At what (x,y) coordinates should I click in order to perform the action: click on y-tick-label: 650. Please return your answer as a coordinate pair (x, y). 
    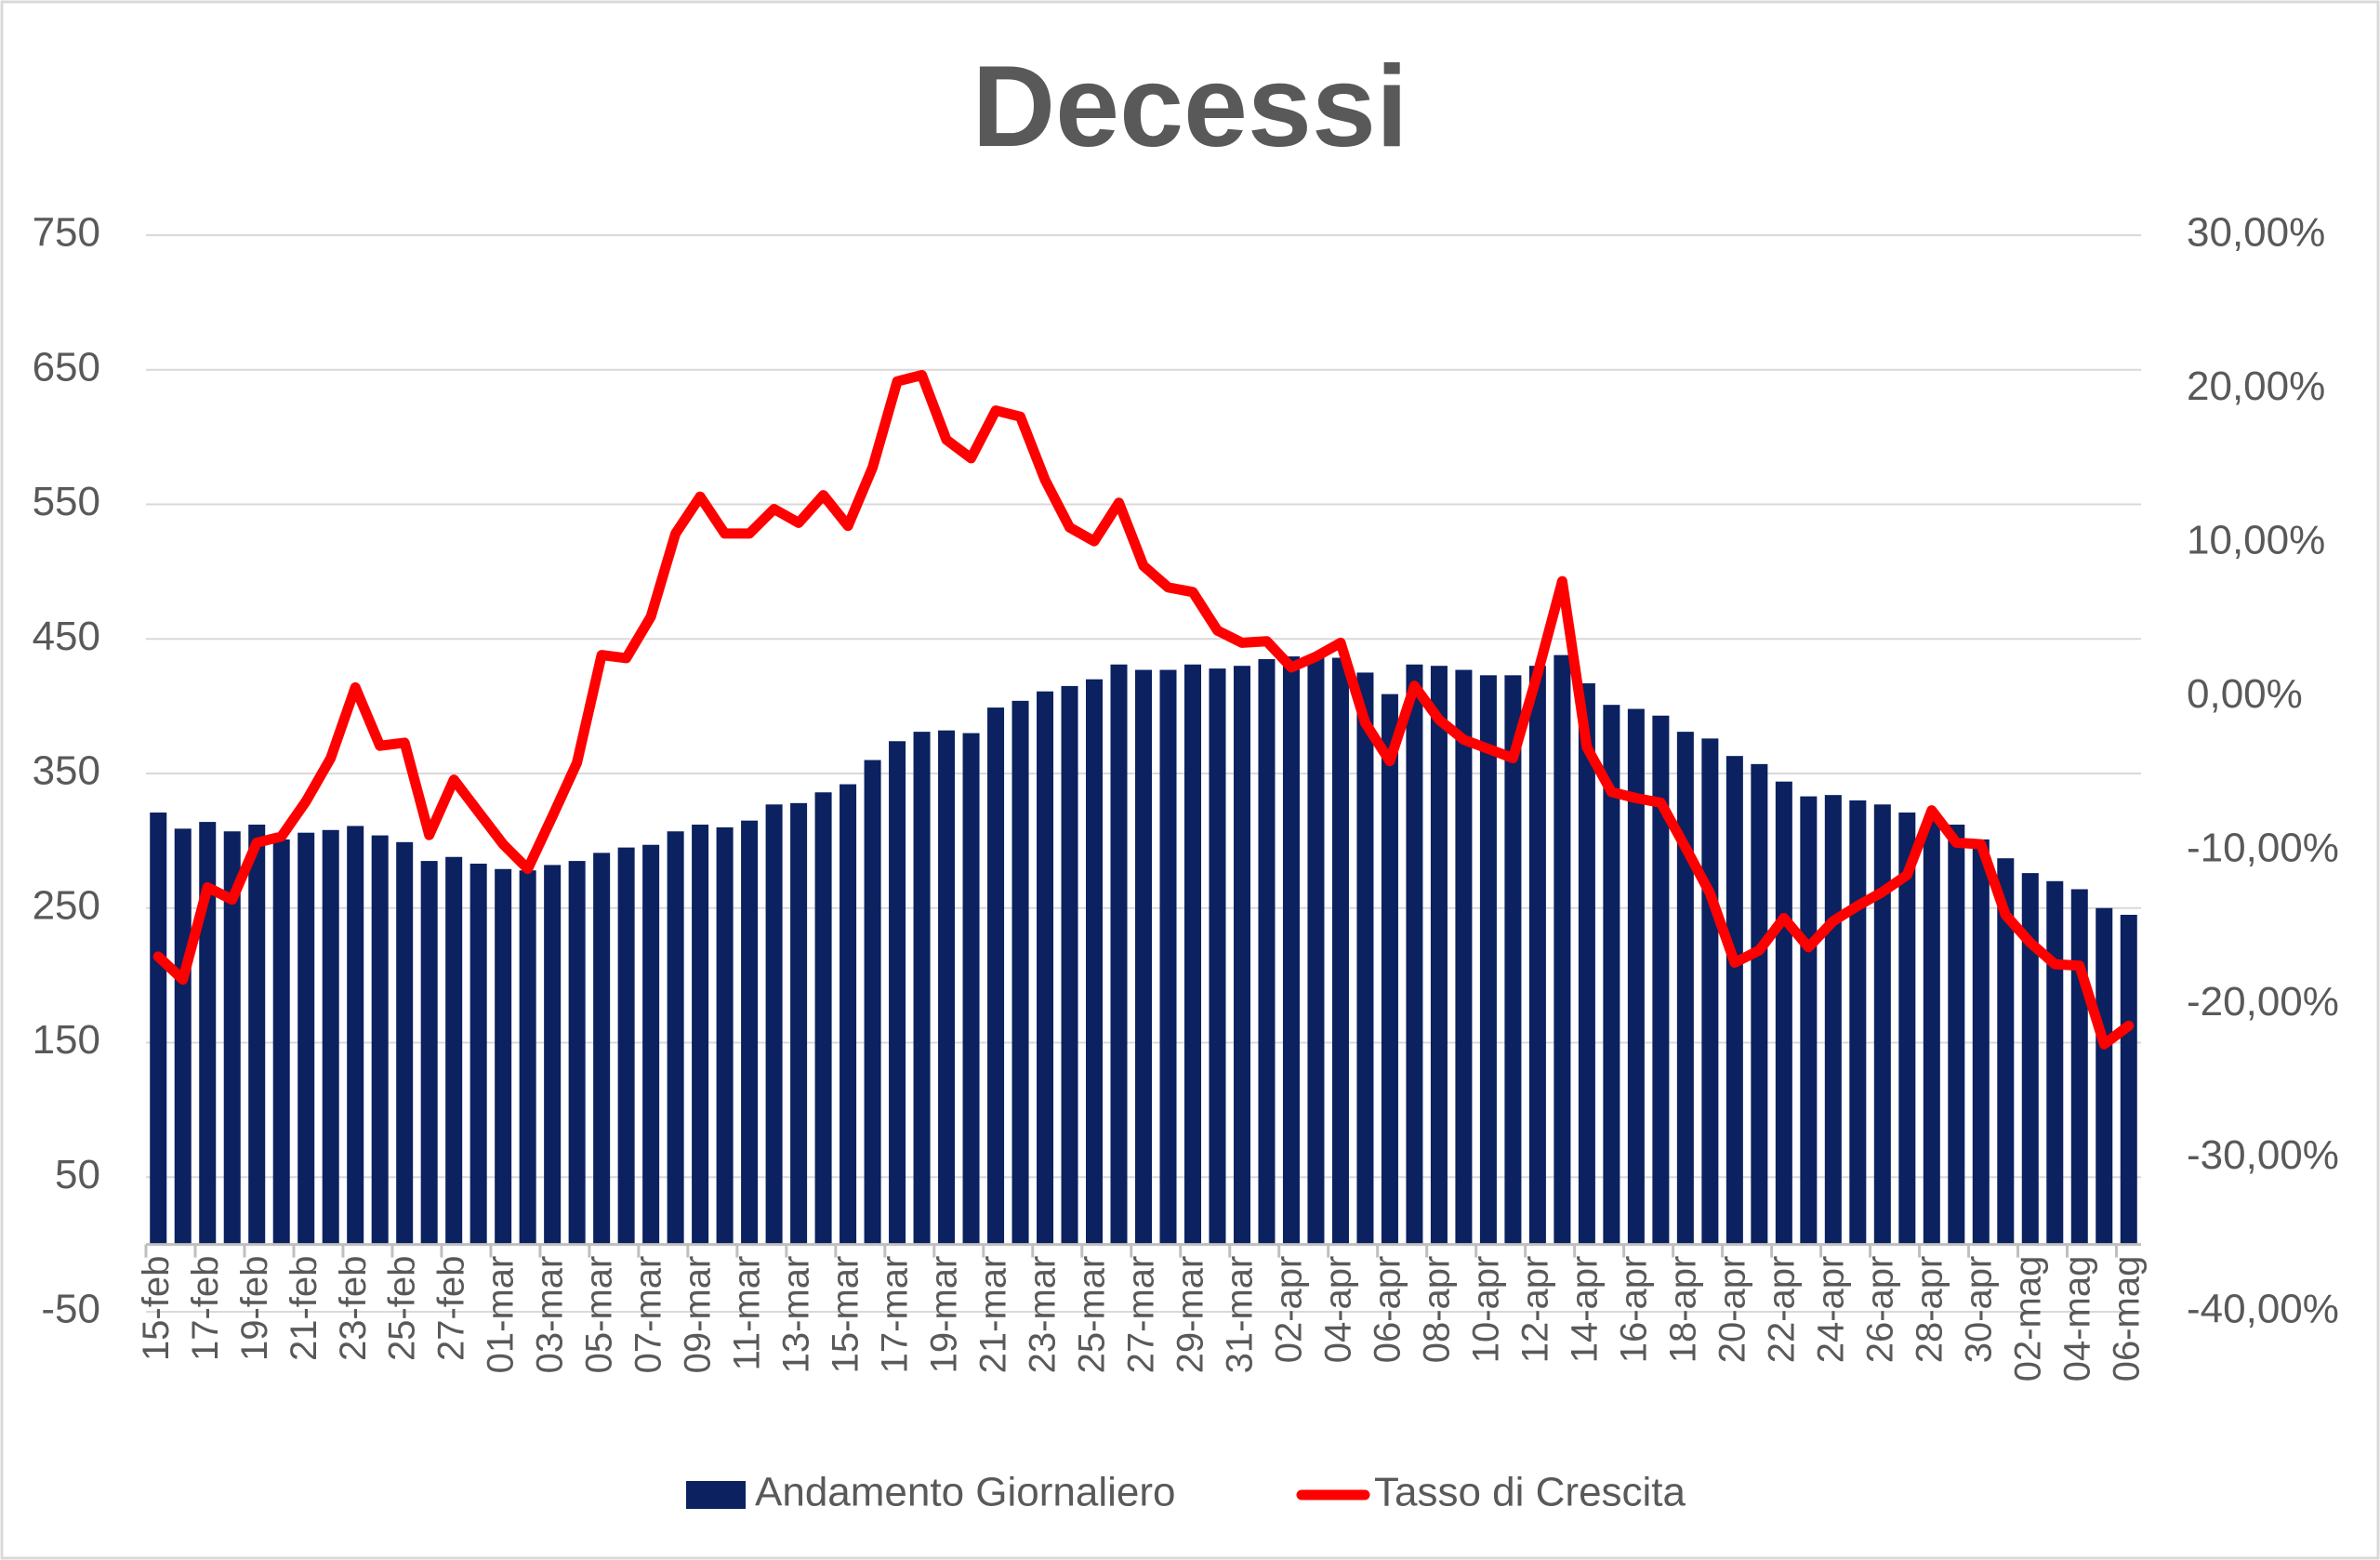
    Looking at the image, I should click on (66, 367).